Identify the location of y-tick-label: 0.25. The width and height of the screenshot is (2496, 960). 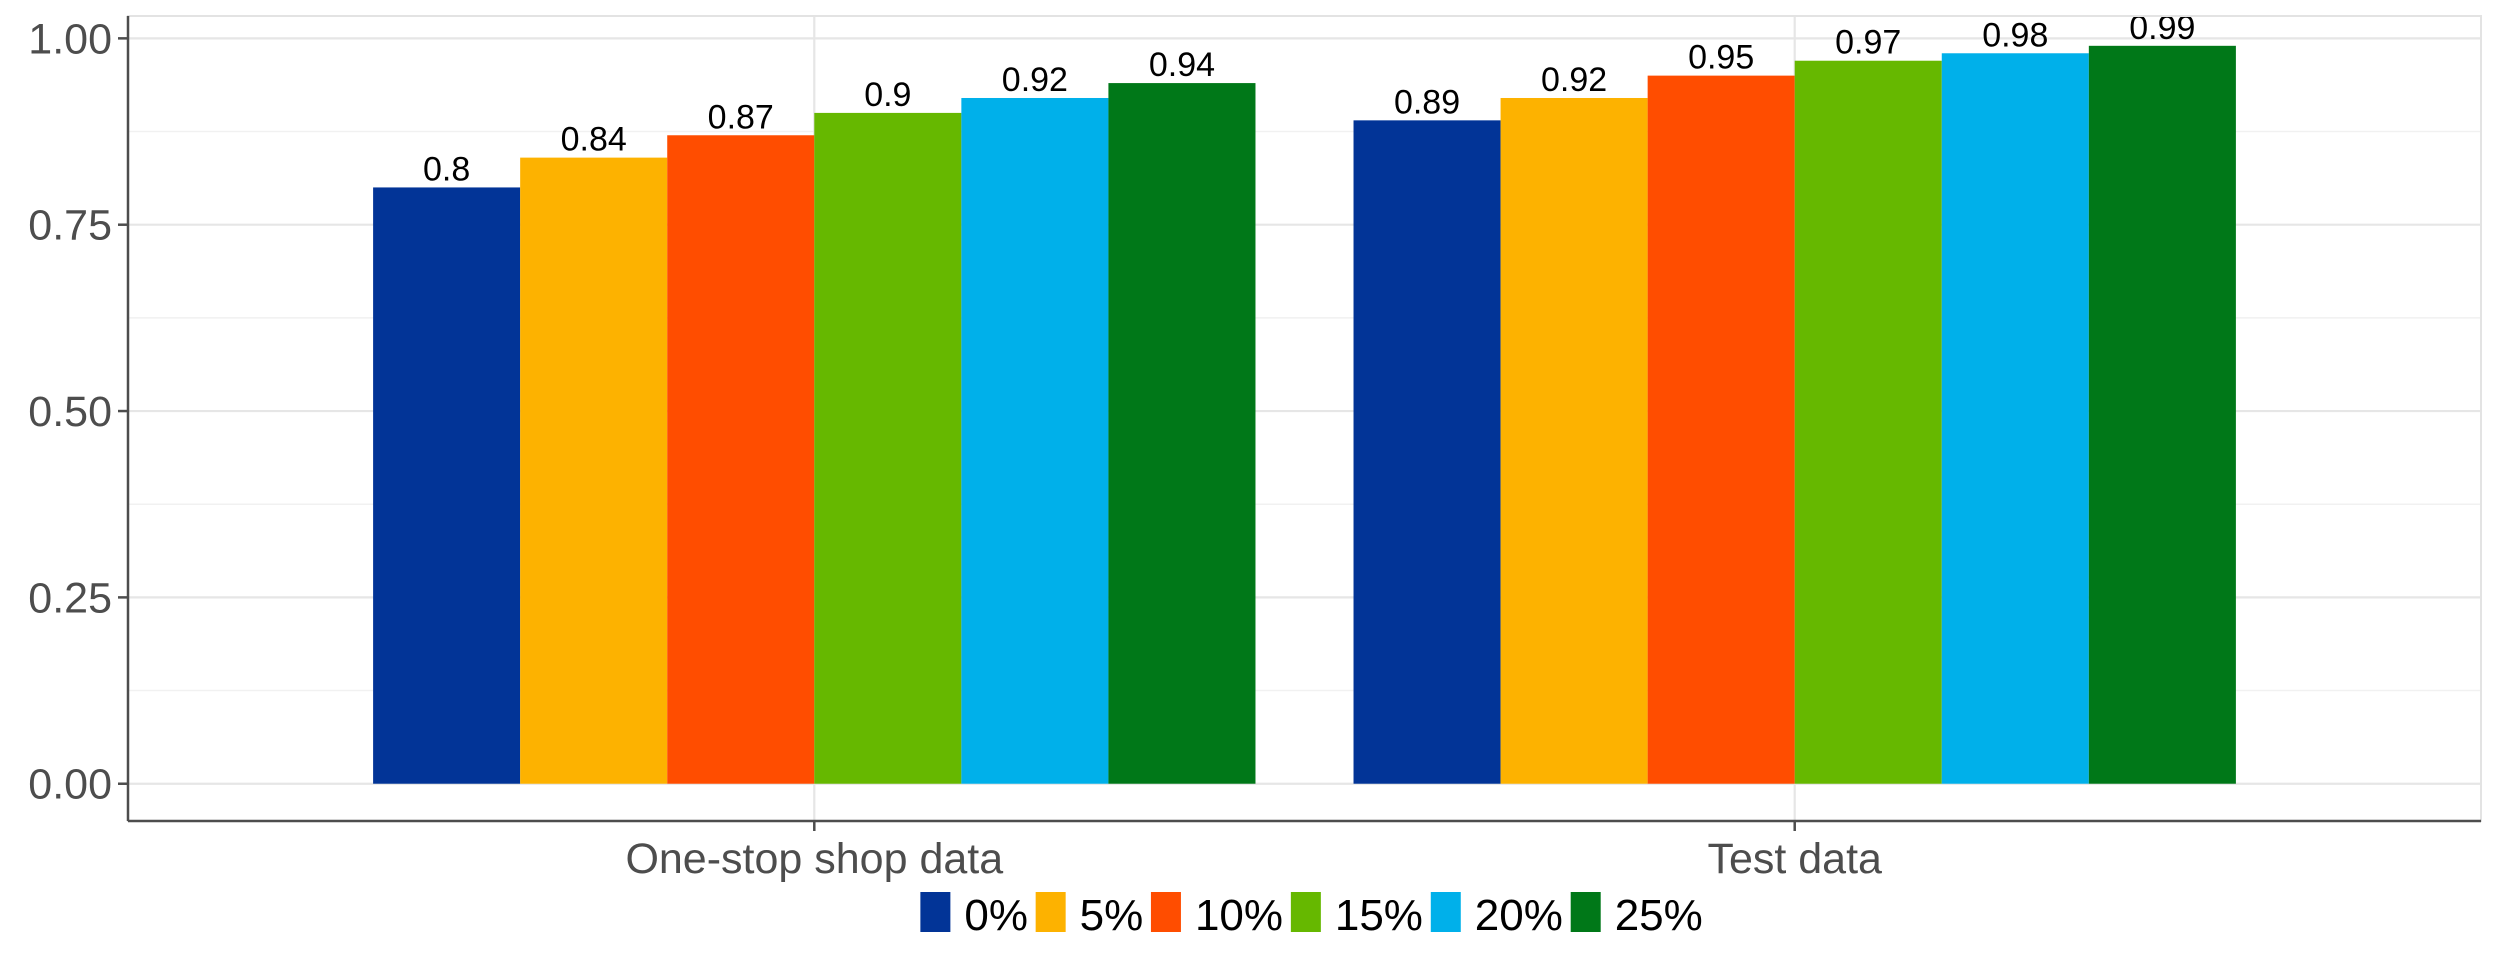
(70, 598).